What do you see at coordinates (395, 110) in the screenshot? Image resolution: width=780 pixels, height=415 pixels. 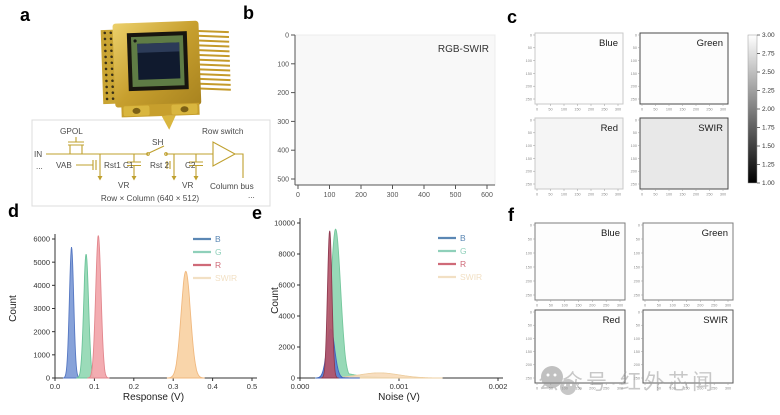 I see `image-area` at bounding box center [395, 110].